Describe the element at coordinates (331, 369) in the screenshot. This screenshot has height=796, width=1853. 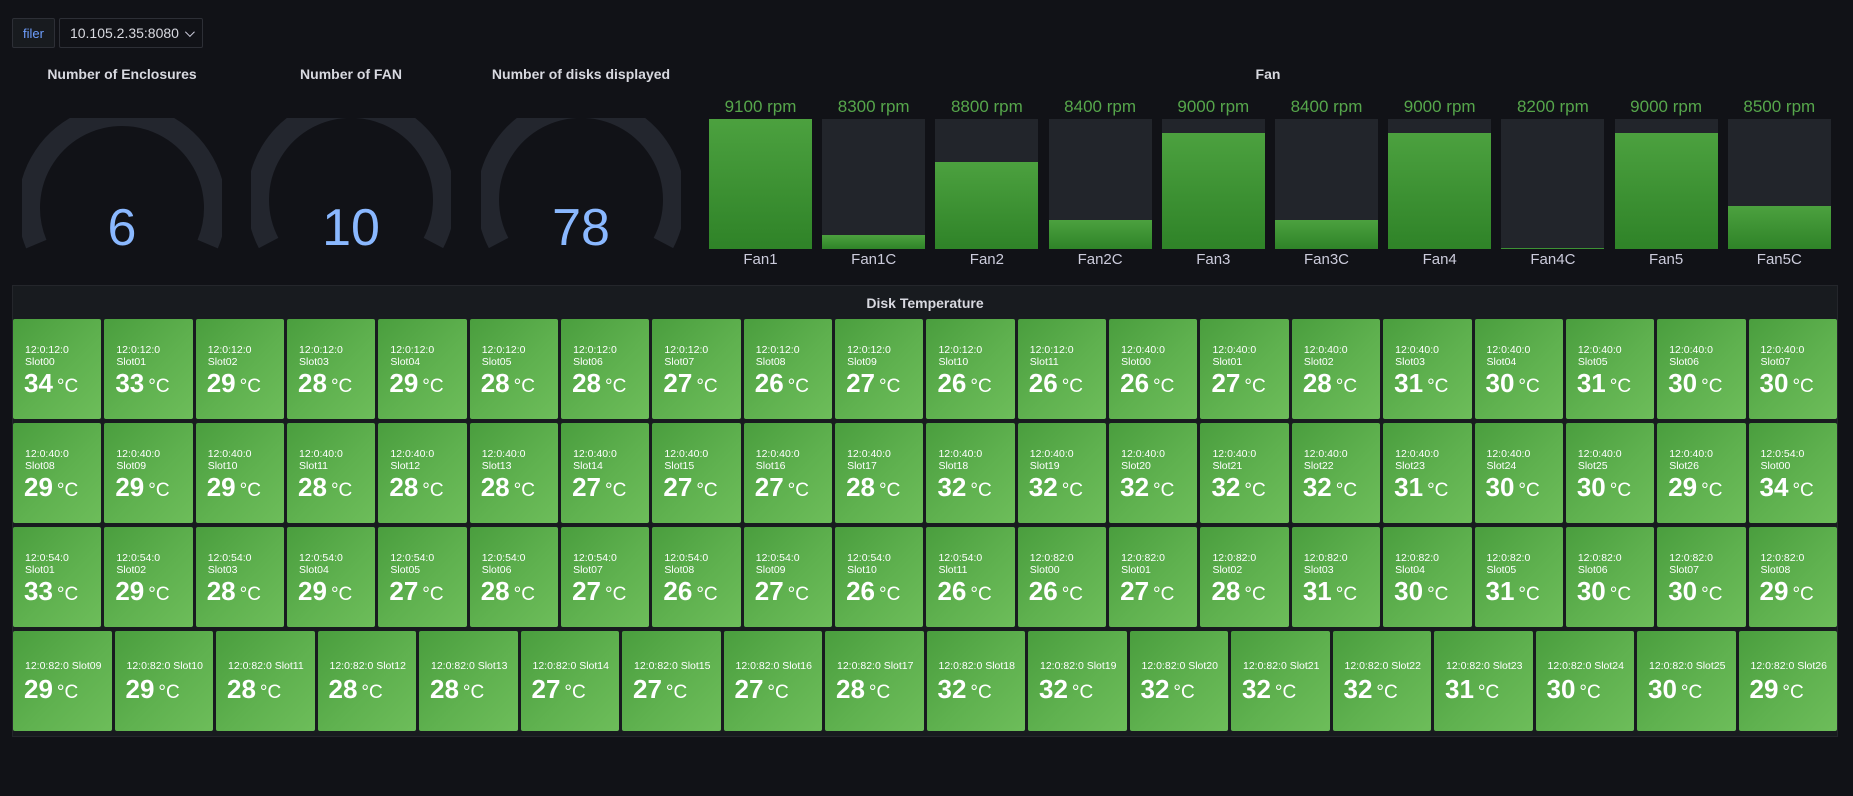
I see `disk-tile: 12:0:12:0 Slot03 28 °C` at that location.